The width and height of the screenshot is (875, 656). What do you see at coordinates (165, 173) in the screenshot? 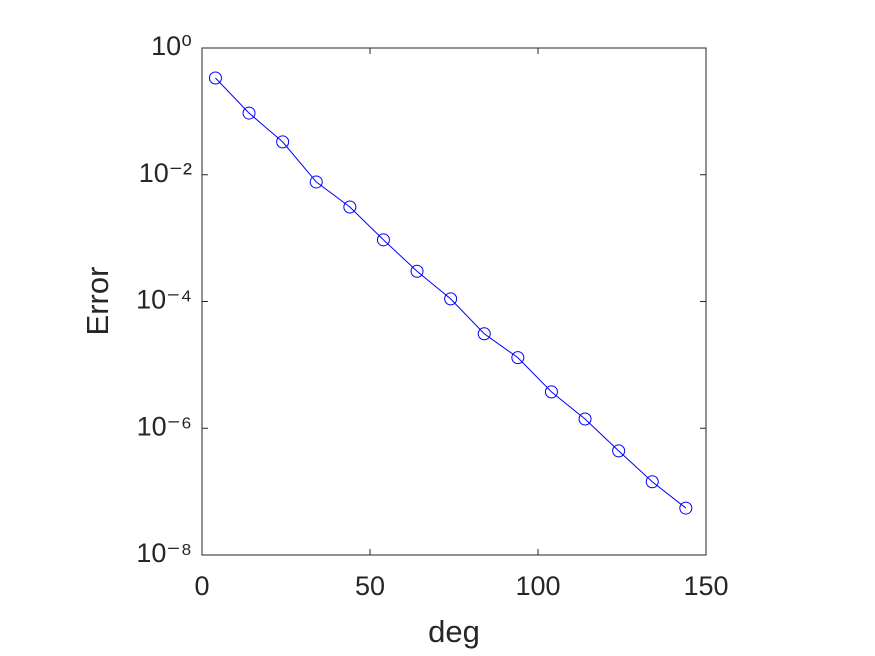
I see `y-tick-label: 10⁻²` at bounding box center [165, 173].